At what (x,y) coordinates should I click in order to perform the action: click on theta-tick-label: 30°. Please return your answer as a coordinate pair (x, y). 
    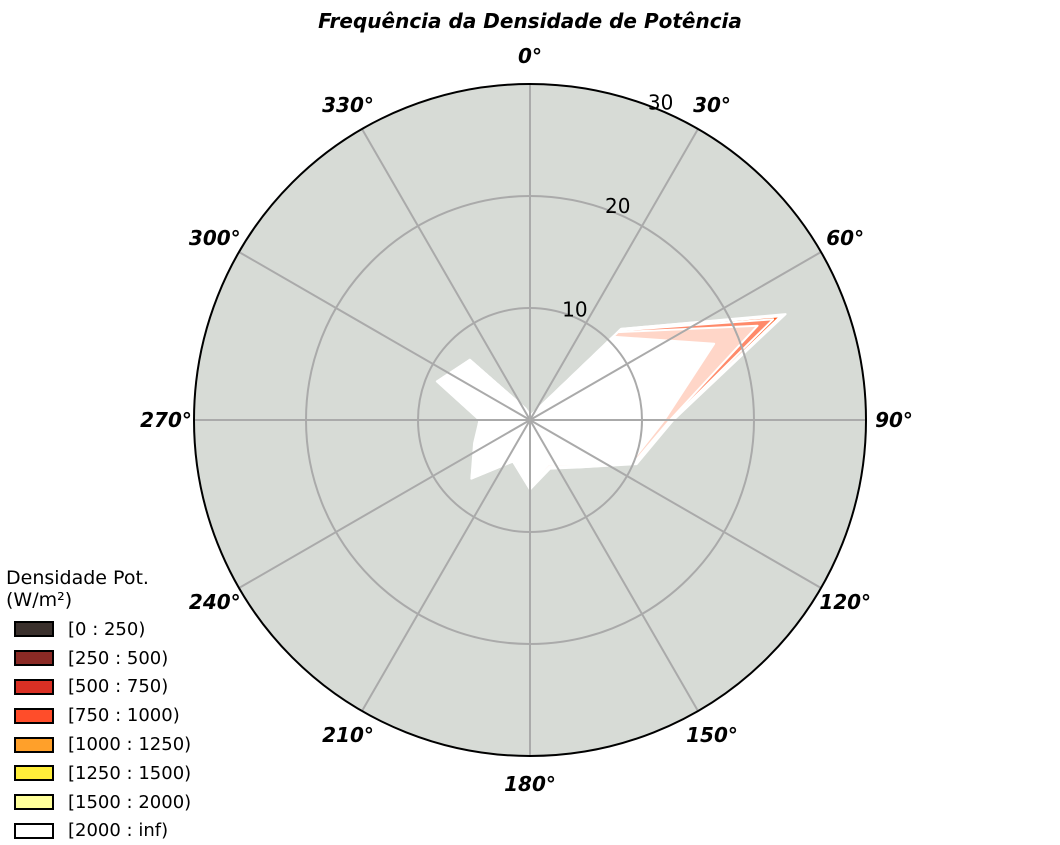
    Looking at the image, I should click on (712, 105).